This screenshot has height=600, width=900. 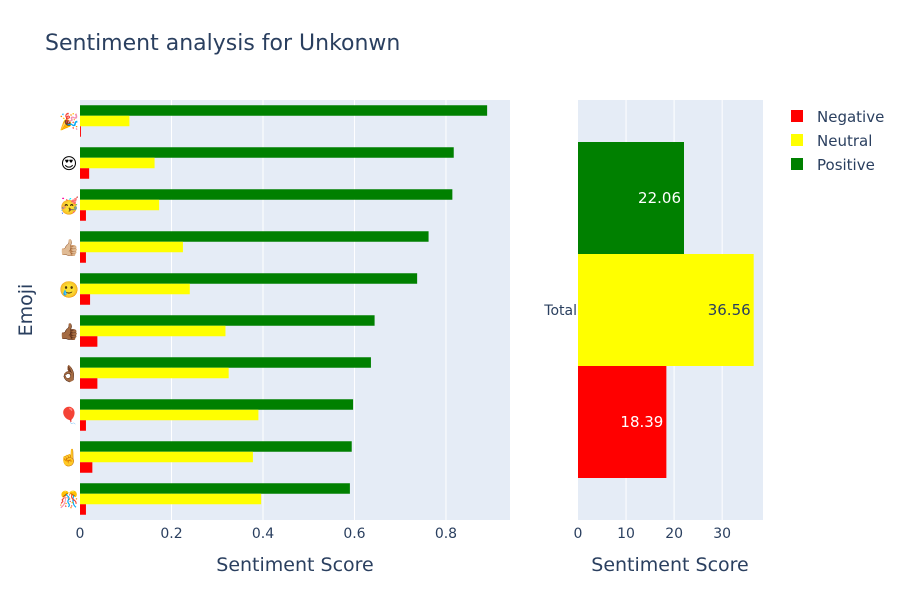 What do you see at coordinates (729, 310) in the screenshot?
I see `value-label-neutral: 36.56` at bounding box center [729, 310].